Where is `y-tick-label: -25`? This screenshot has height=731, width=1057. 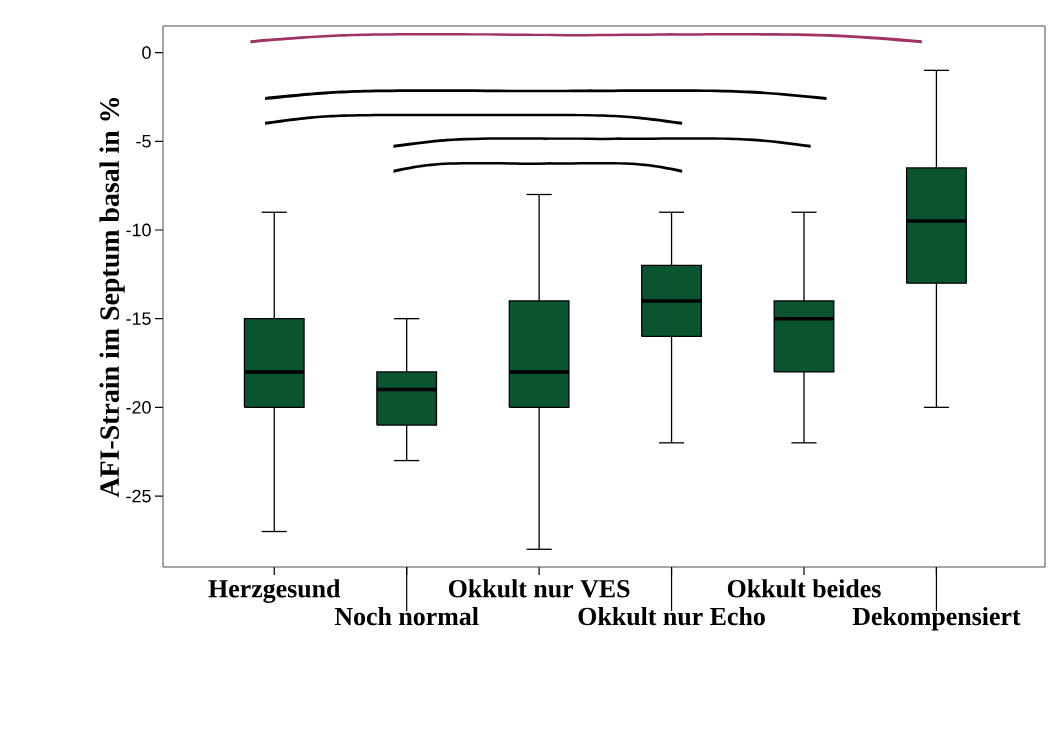
y-tick-label: -25 is located at coordinates (138, 496).